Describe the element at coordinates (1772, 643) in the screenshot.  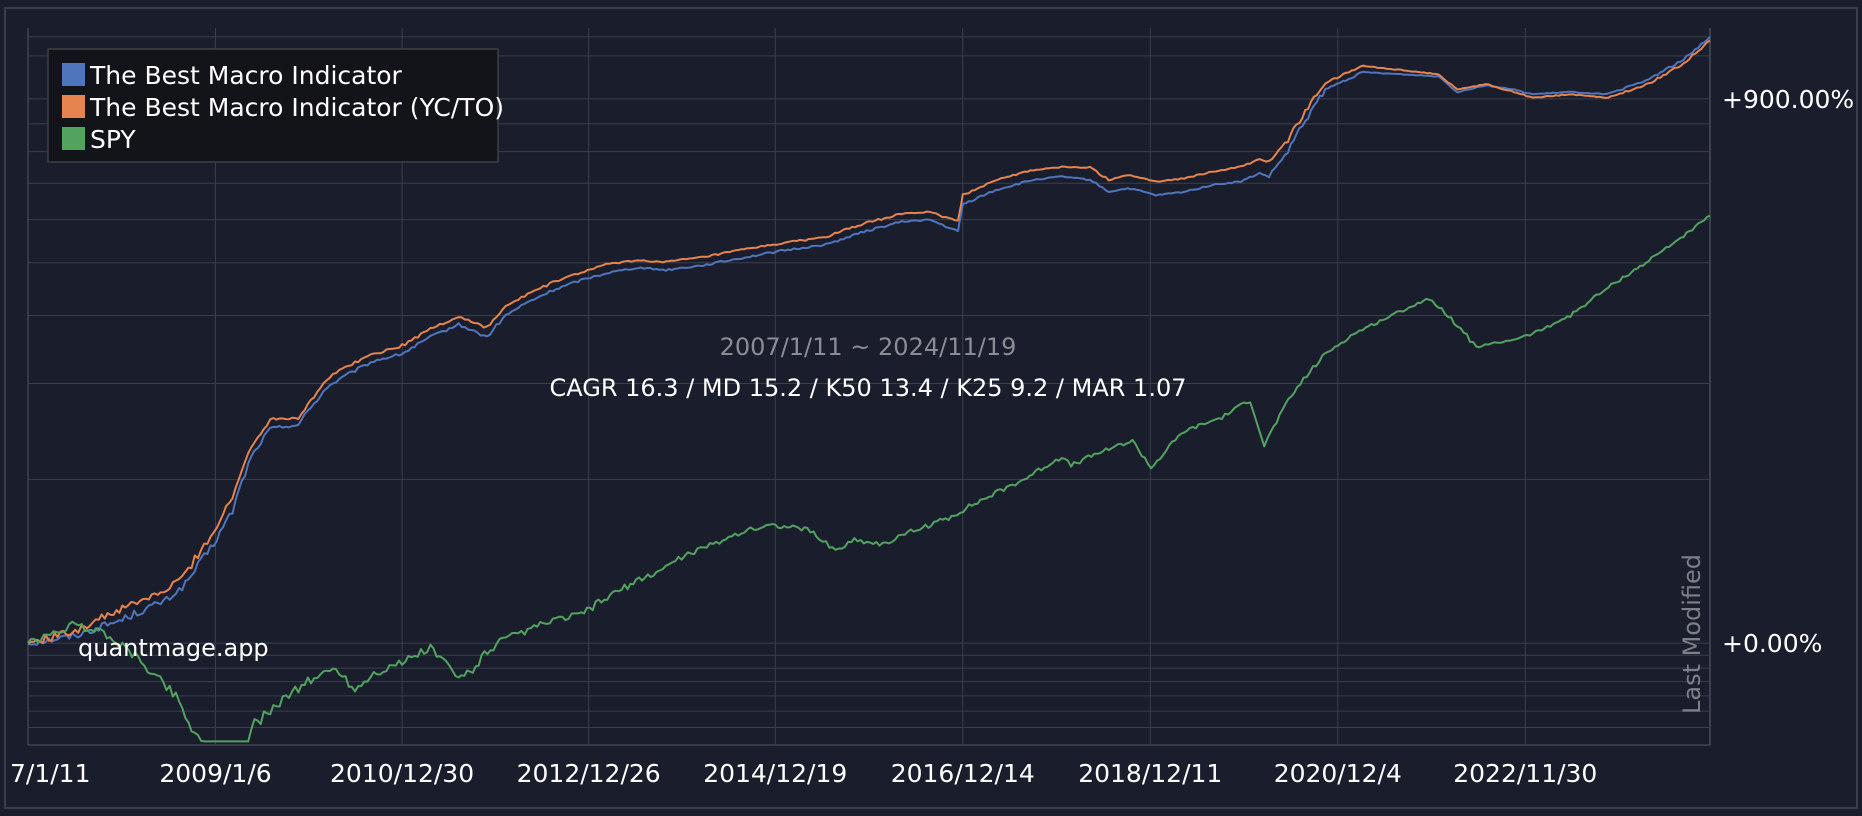
I see `y-tick-label: +0.00%` at that location.